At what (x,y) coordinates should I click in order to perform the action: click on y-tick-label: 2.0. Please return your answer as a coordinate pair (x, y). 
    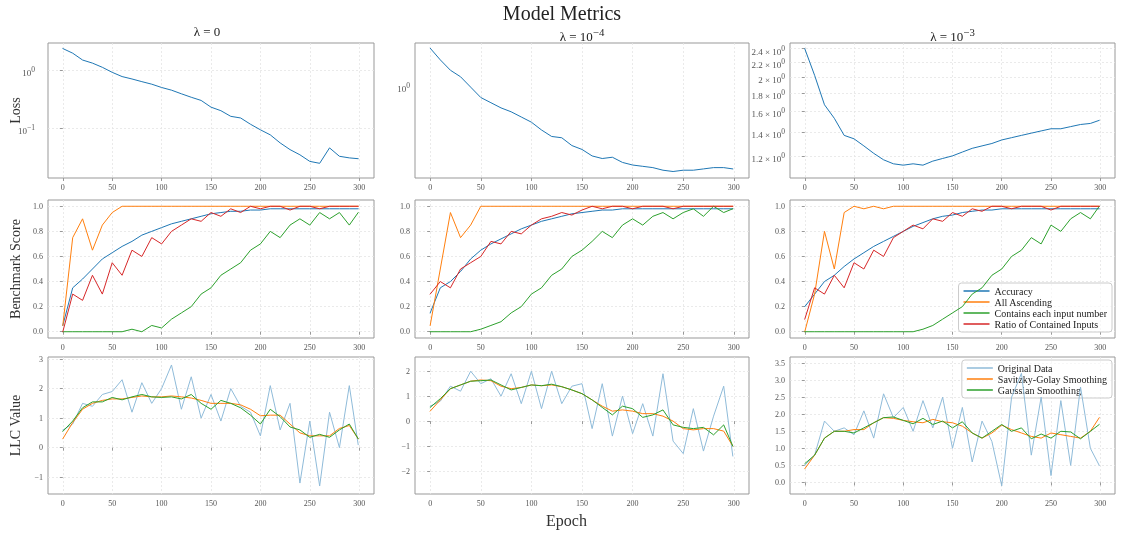
    Looking at the image, I should click on (780, 414).